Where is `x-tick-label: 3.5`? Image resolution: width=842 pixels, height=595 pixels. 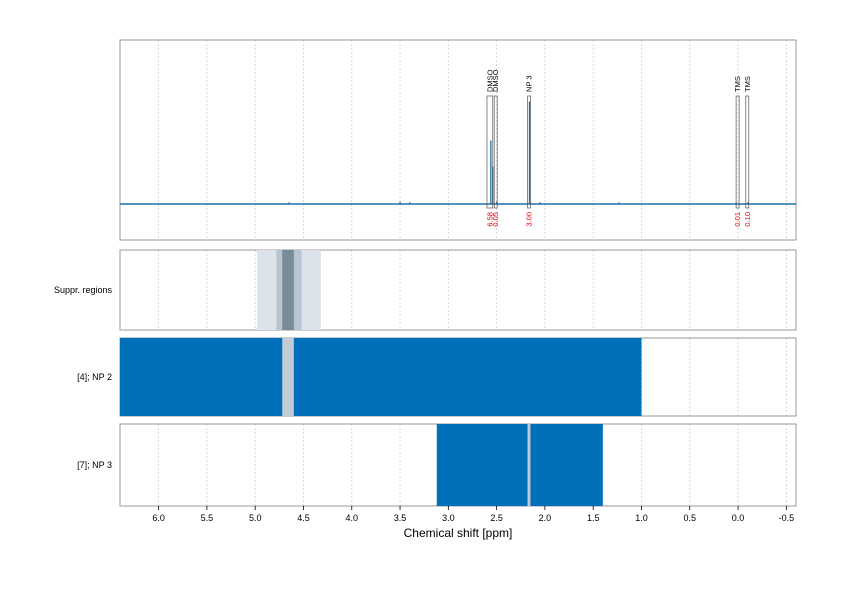
x-tick-label: 3.5 is located at coordinates (400, 518).